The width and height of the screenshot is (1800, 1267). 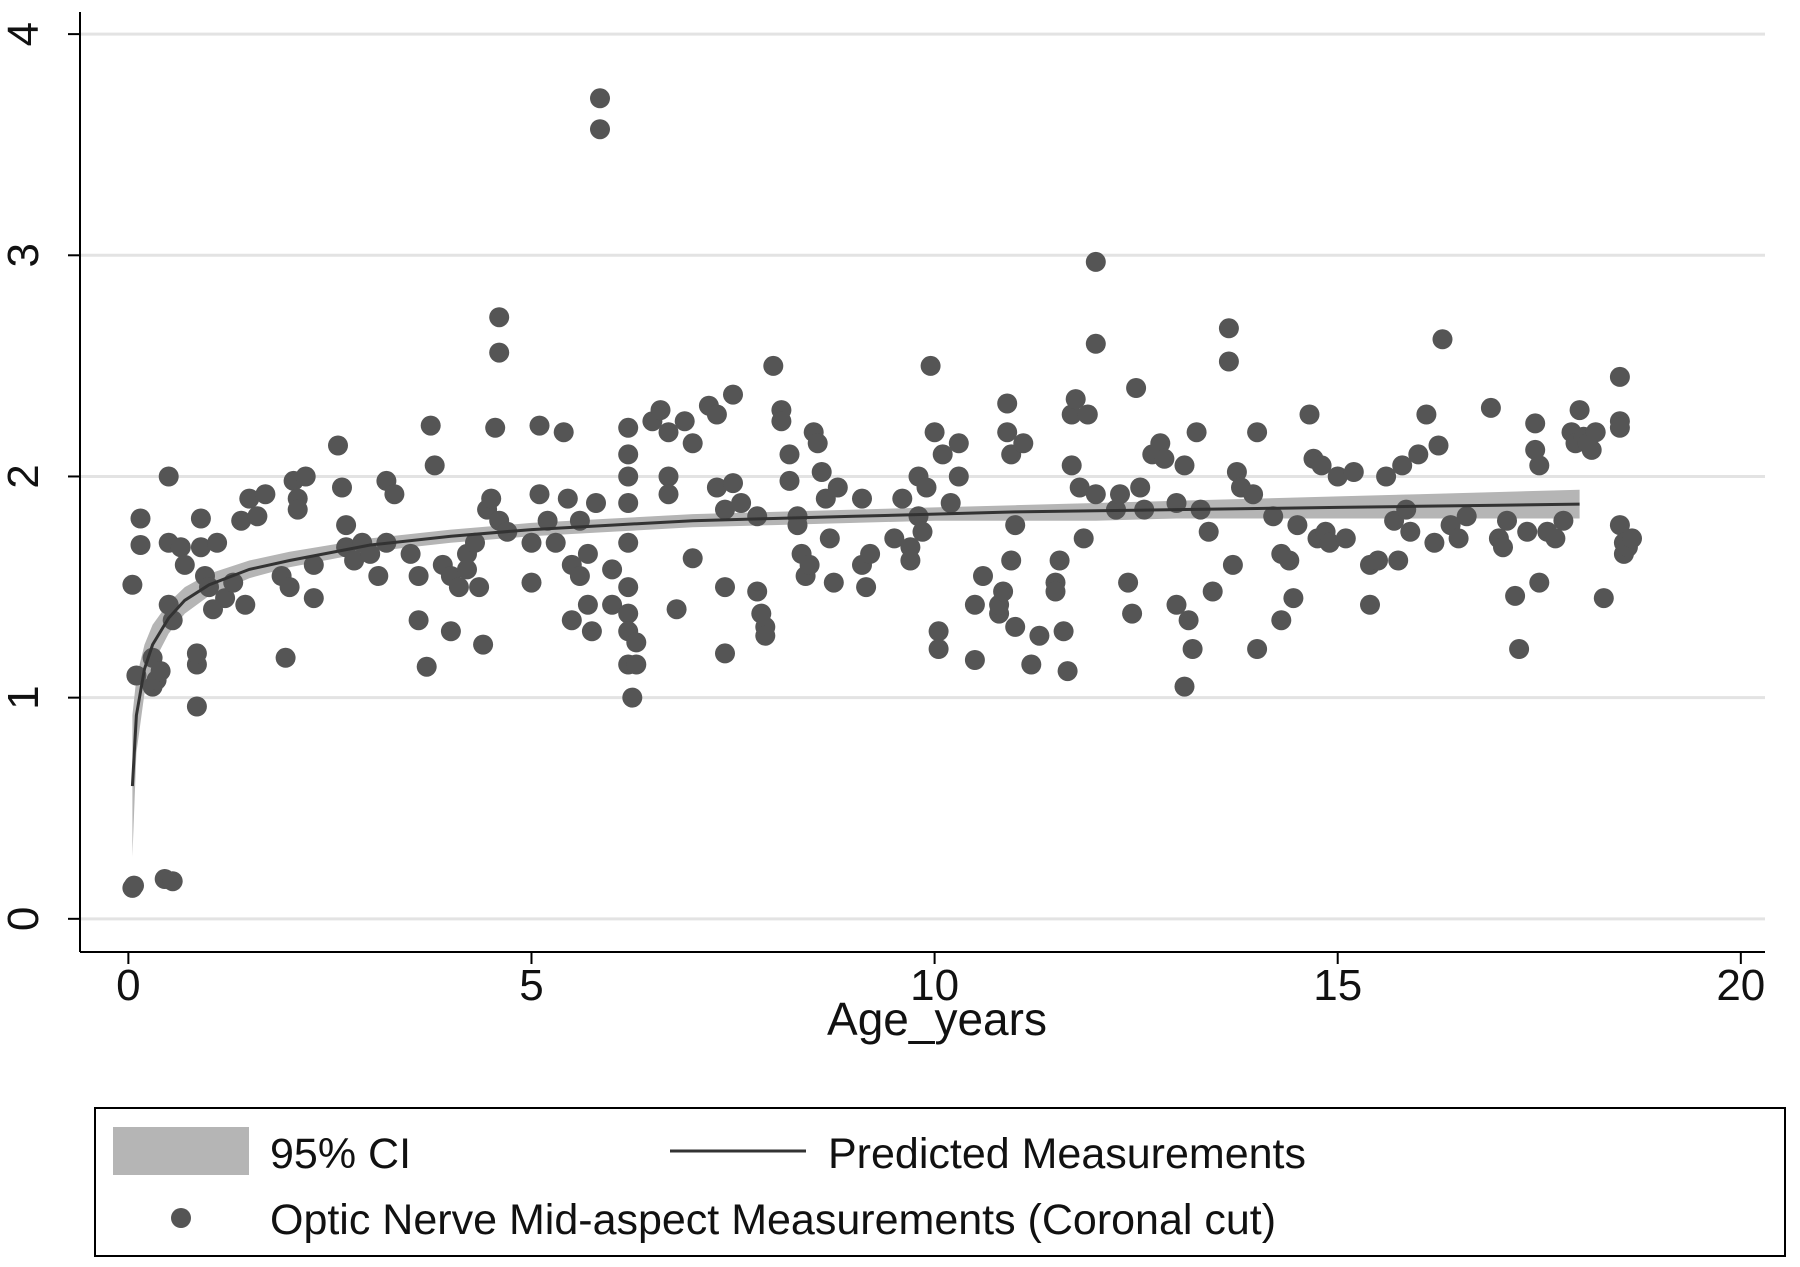 I want to click on legend-box, so click(x=940, y=1182).